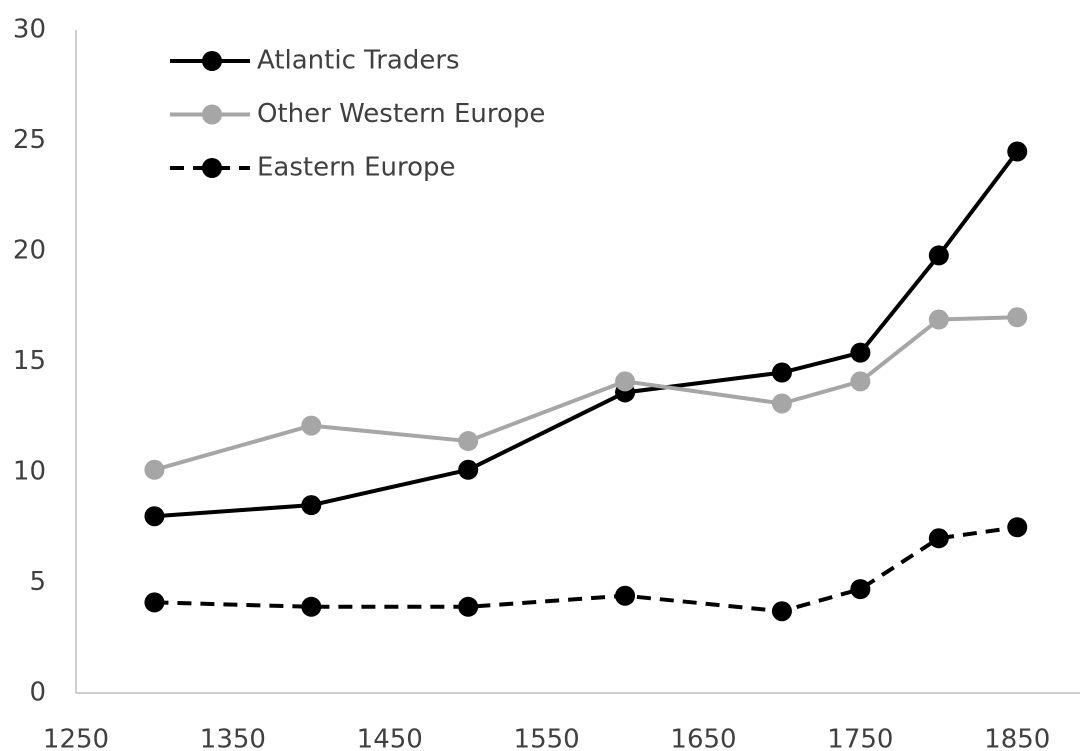  What do you see at coordinates (37, 693) in the screenshot?
I see `y-tick-label: 0` at bounding box center [37, 693].